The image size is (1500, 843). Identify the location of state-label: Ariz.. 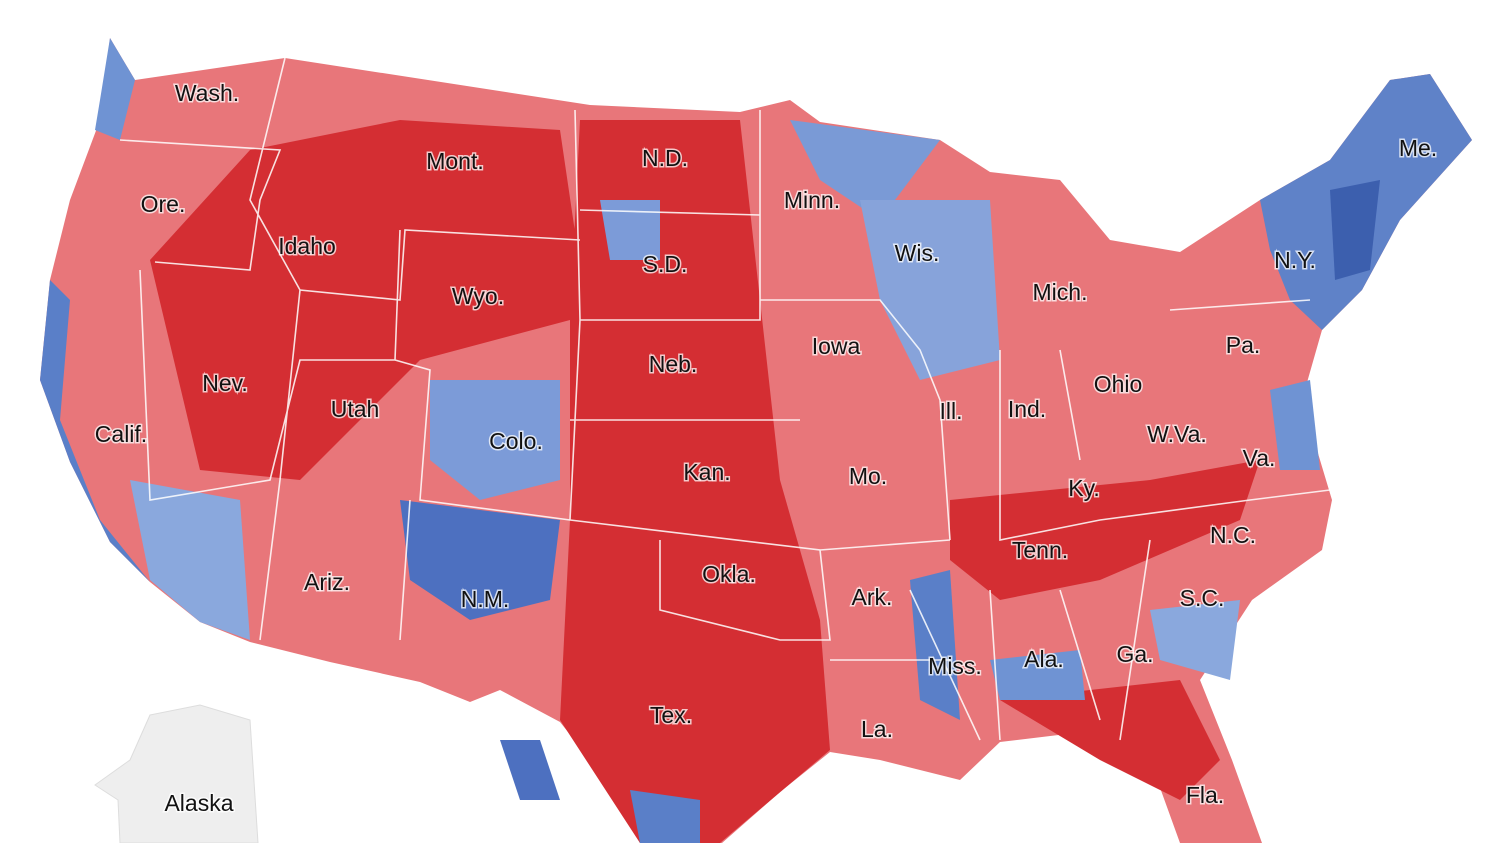
(327, 582).